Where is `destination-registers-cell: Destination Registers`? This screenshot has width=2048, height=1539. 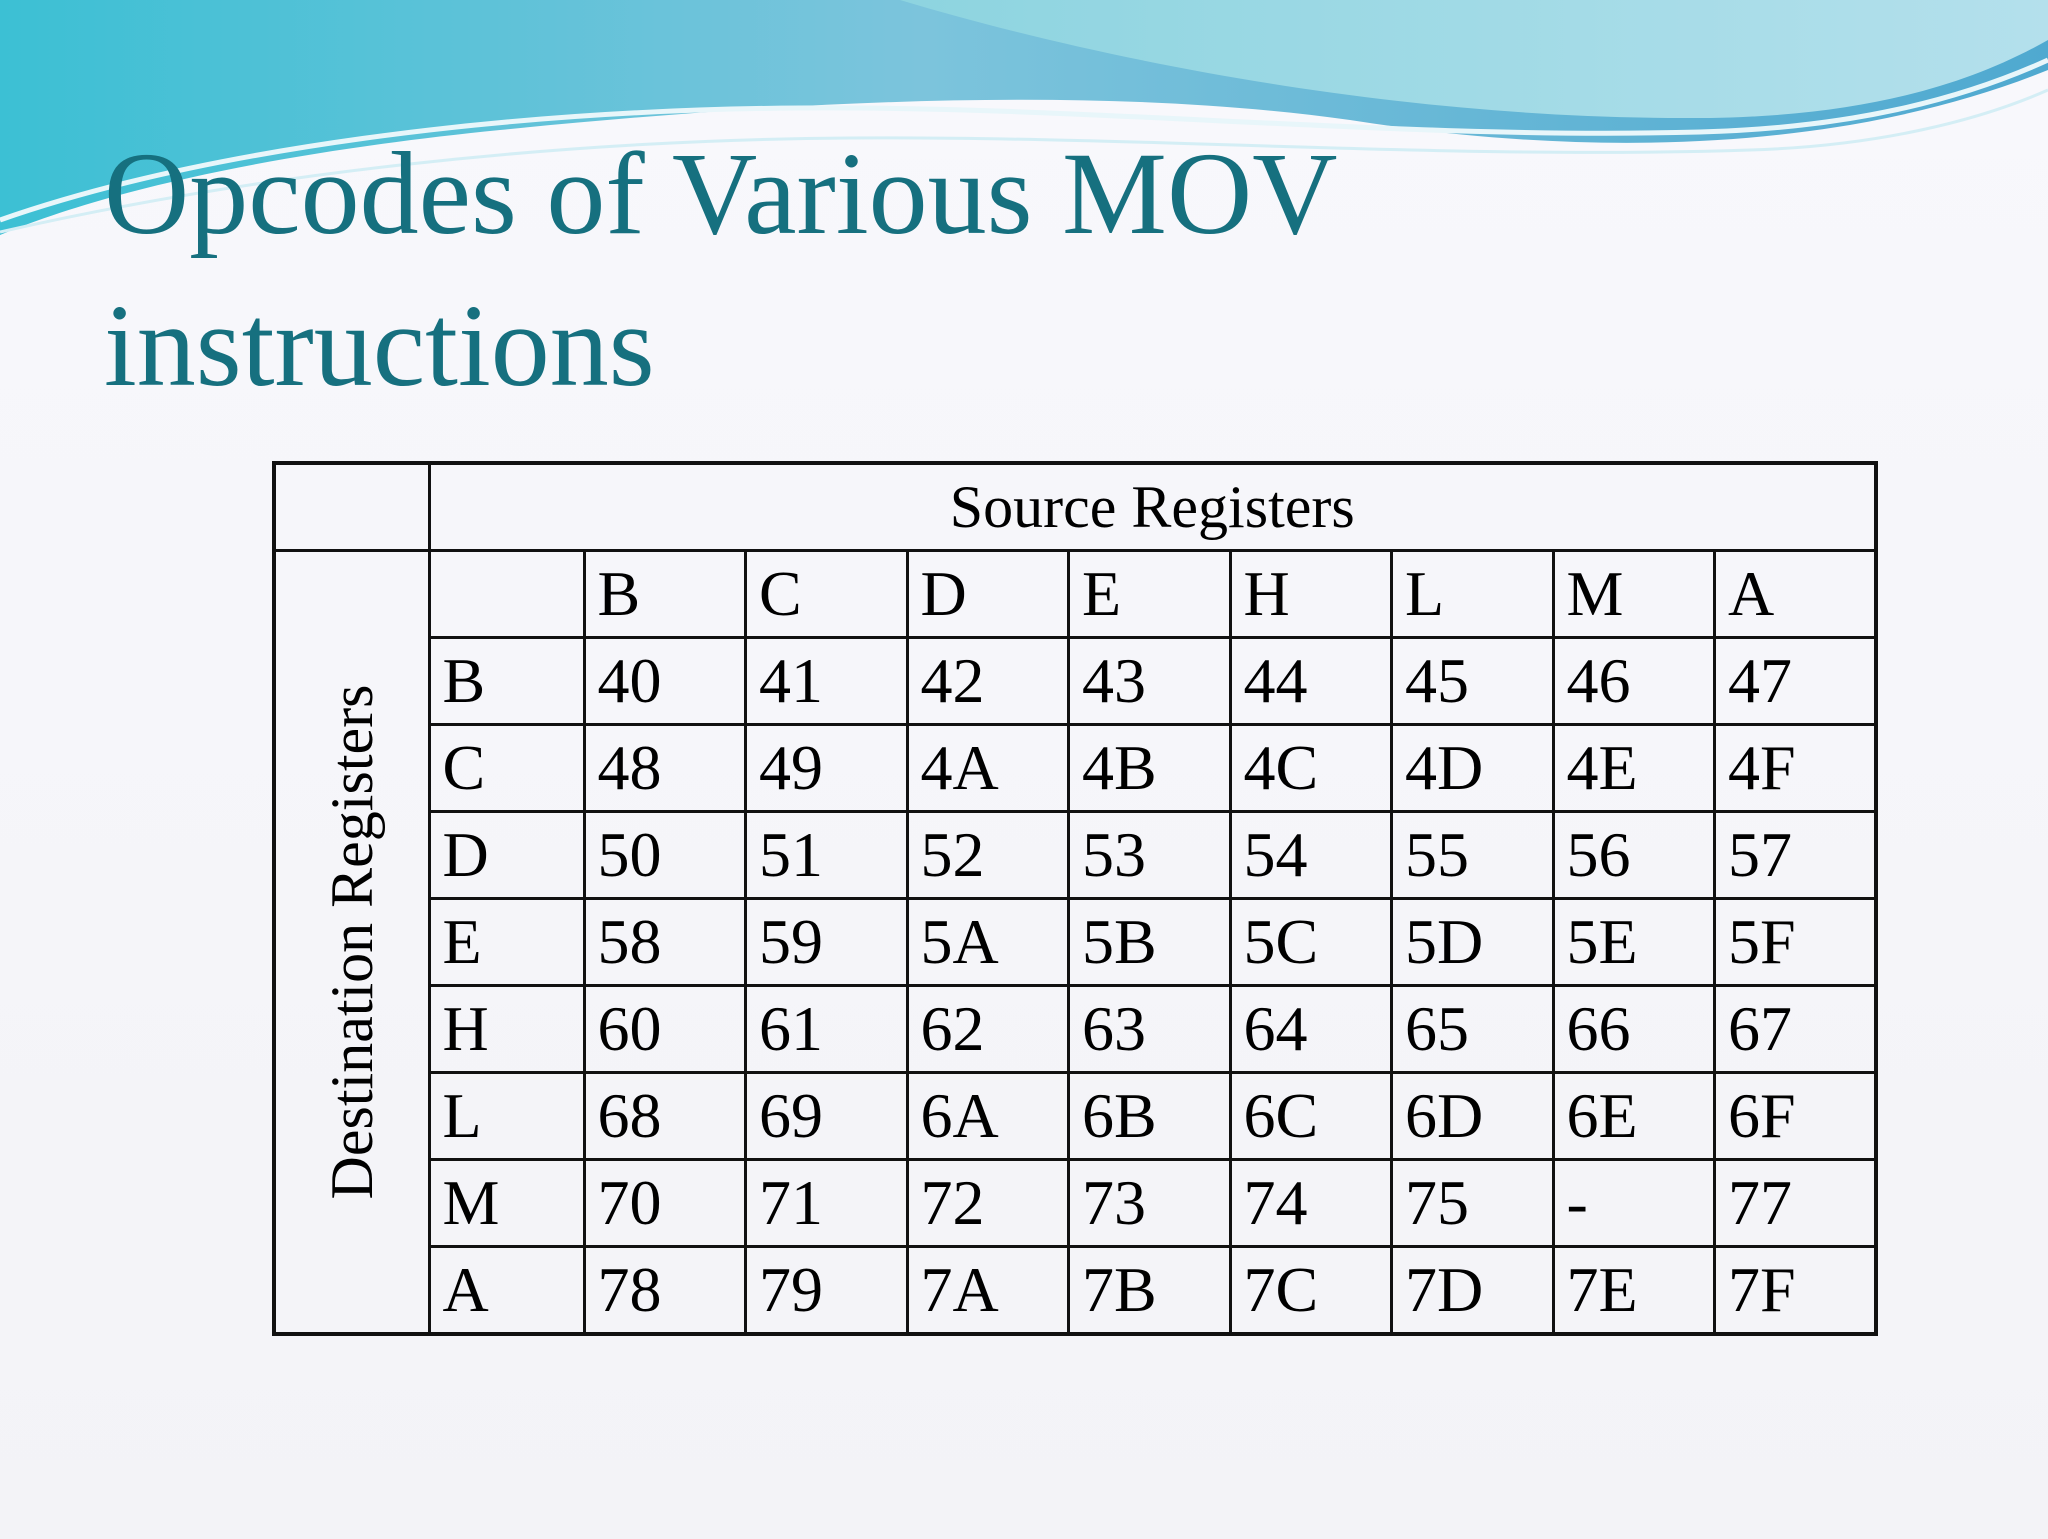
destination-registers-cell: Destination Registers is located at coordinates (351, 942).